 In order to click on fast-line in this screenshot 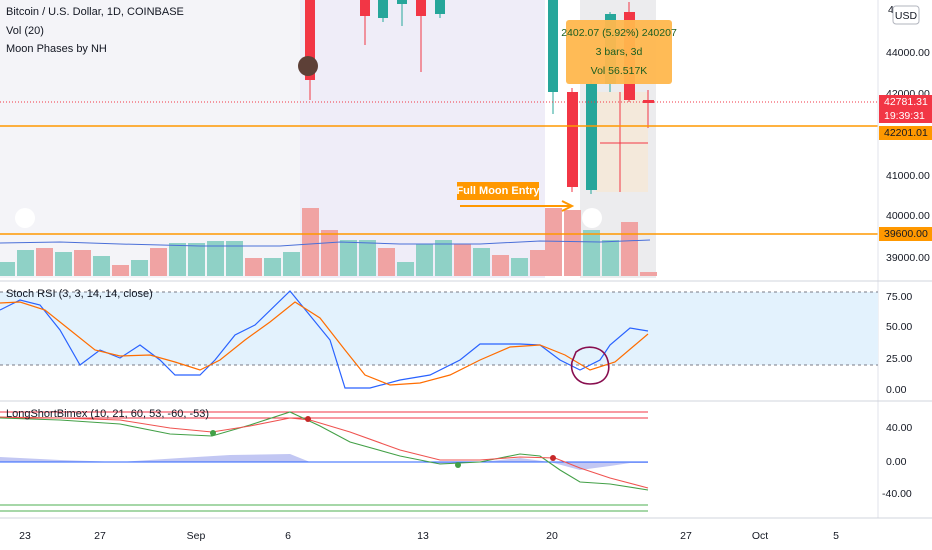, I will do `click(324, 451)`.